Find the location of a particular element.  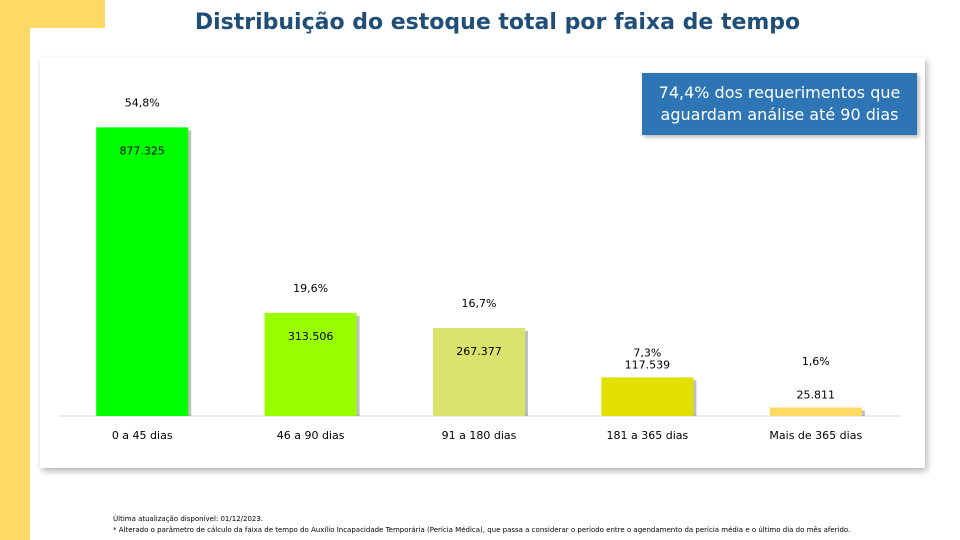

percent-label: 1,6% is located at coordinates (816, 361).